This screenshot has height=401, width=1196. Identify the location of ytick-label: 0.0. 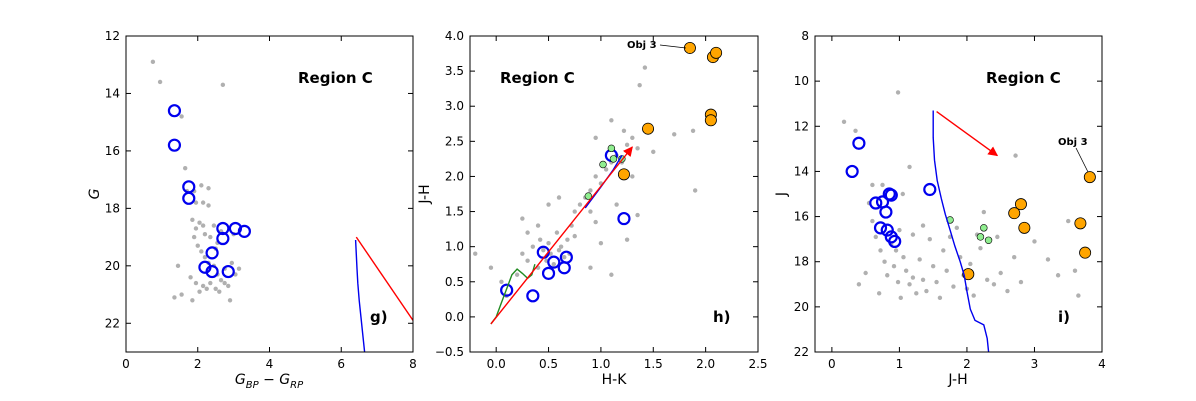
(454, 317).